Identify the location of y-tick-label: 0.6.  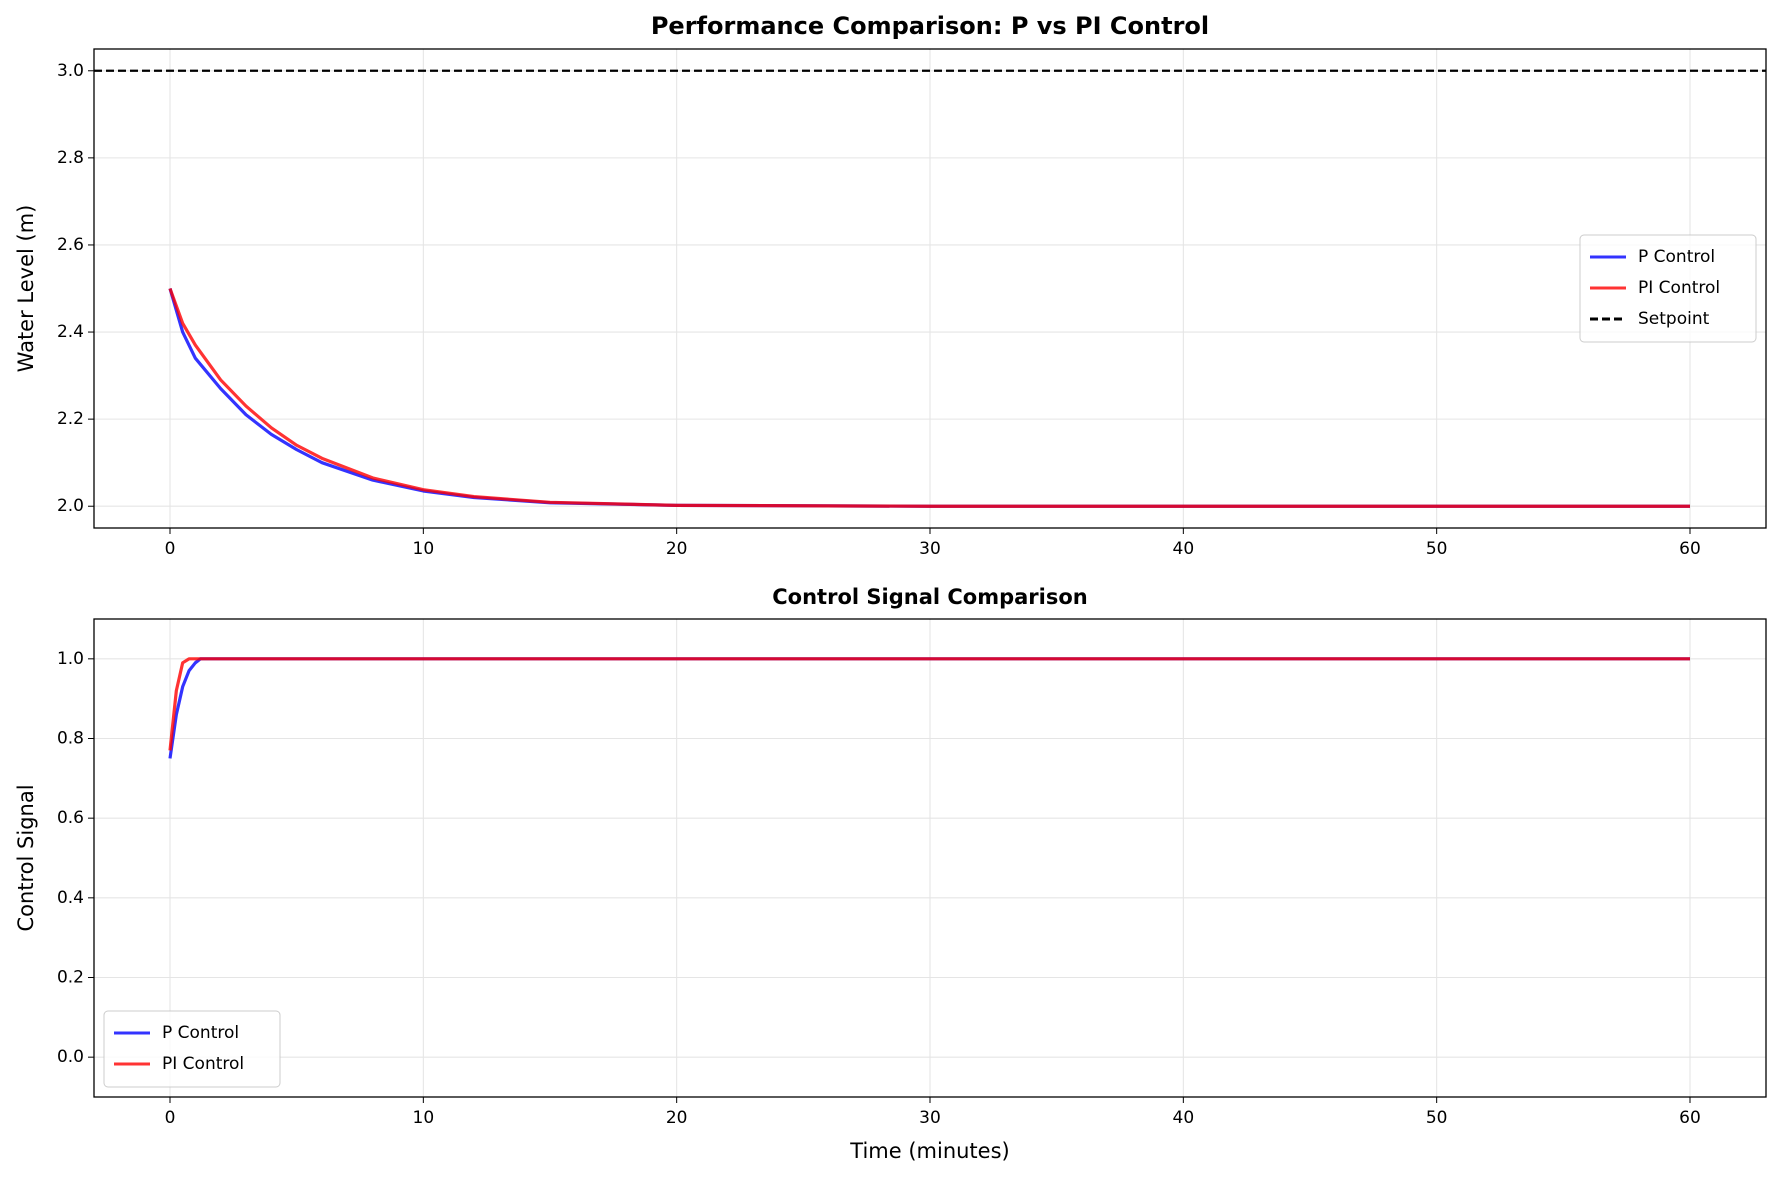
(70, 818).